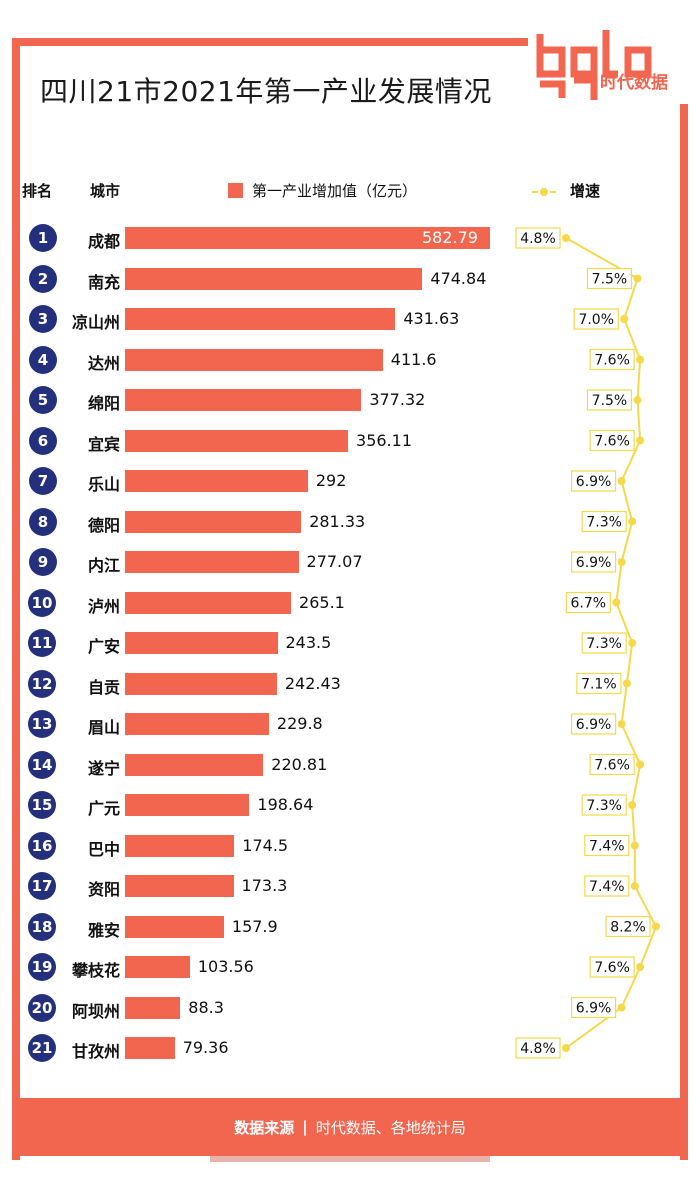  What do you see at coordinates (322, 602) in the screenshot?
I see `bar-value-label: 265.1` at bounding box center [322, 602].